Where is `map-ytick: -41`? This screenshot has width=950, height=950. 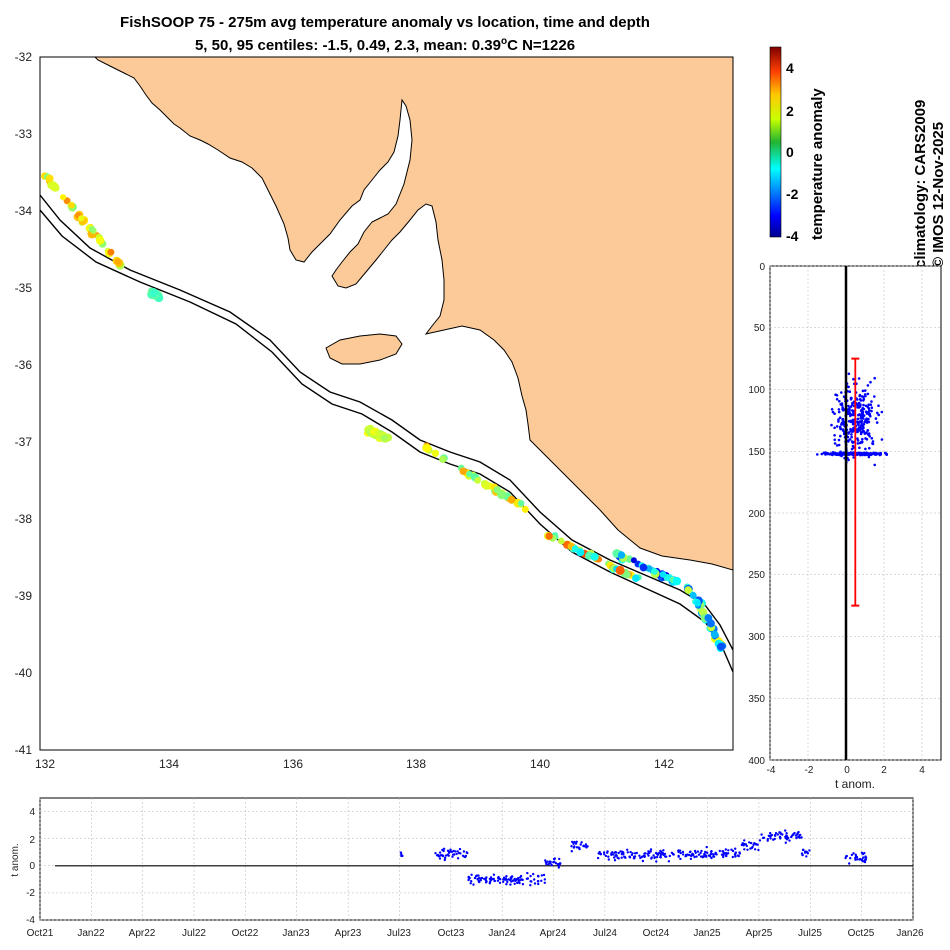 map-ytick: -41 is located at coordinates (24, 750).